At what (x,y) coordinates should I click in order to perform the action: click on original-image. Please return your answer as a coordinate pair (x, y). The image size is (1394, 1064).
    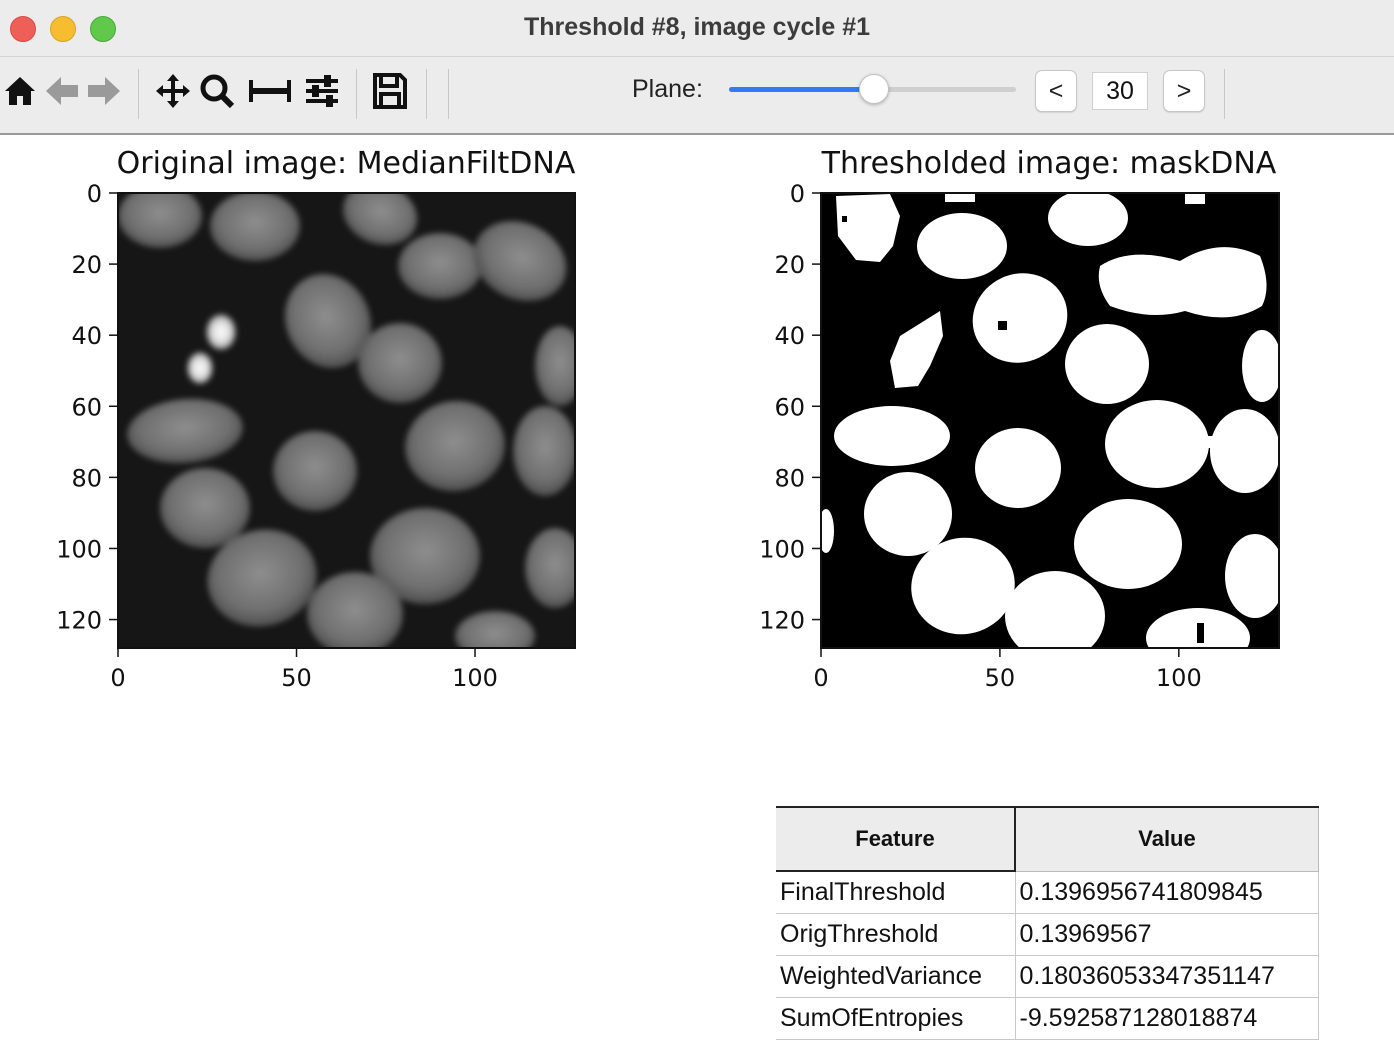
    Looking at the image, I should click on (346, 420).